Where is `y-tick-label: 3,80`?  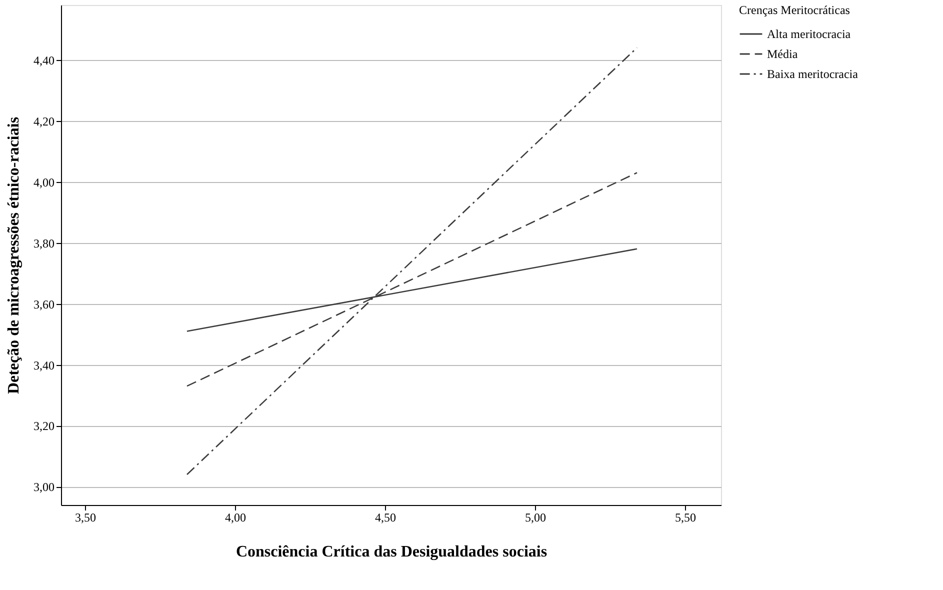
y-tick-label: 3,80 is located at coordinates (44, 243).